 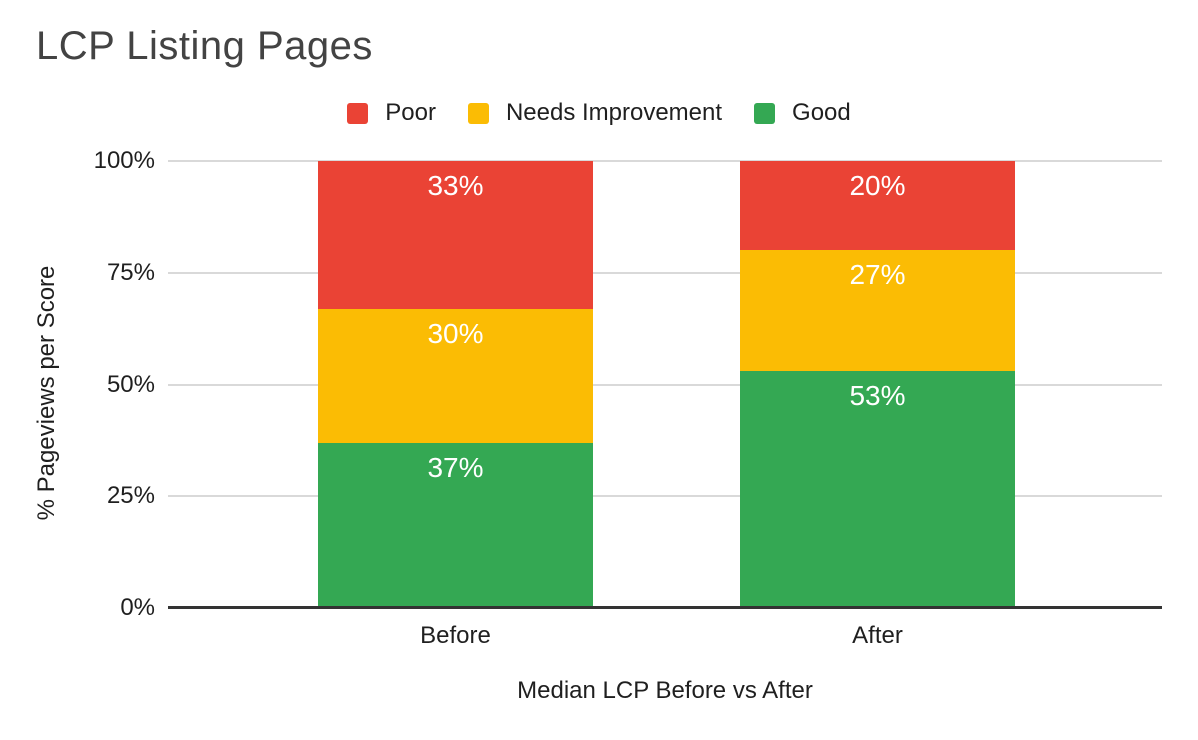 What do you see at coordinates (665, 607) in the screenshot?
I see `x-axis-line` at bounding box center [665, 607].